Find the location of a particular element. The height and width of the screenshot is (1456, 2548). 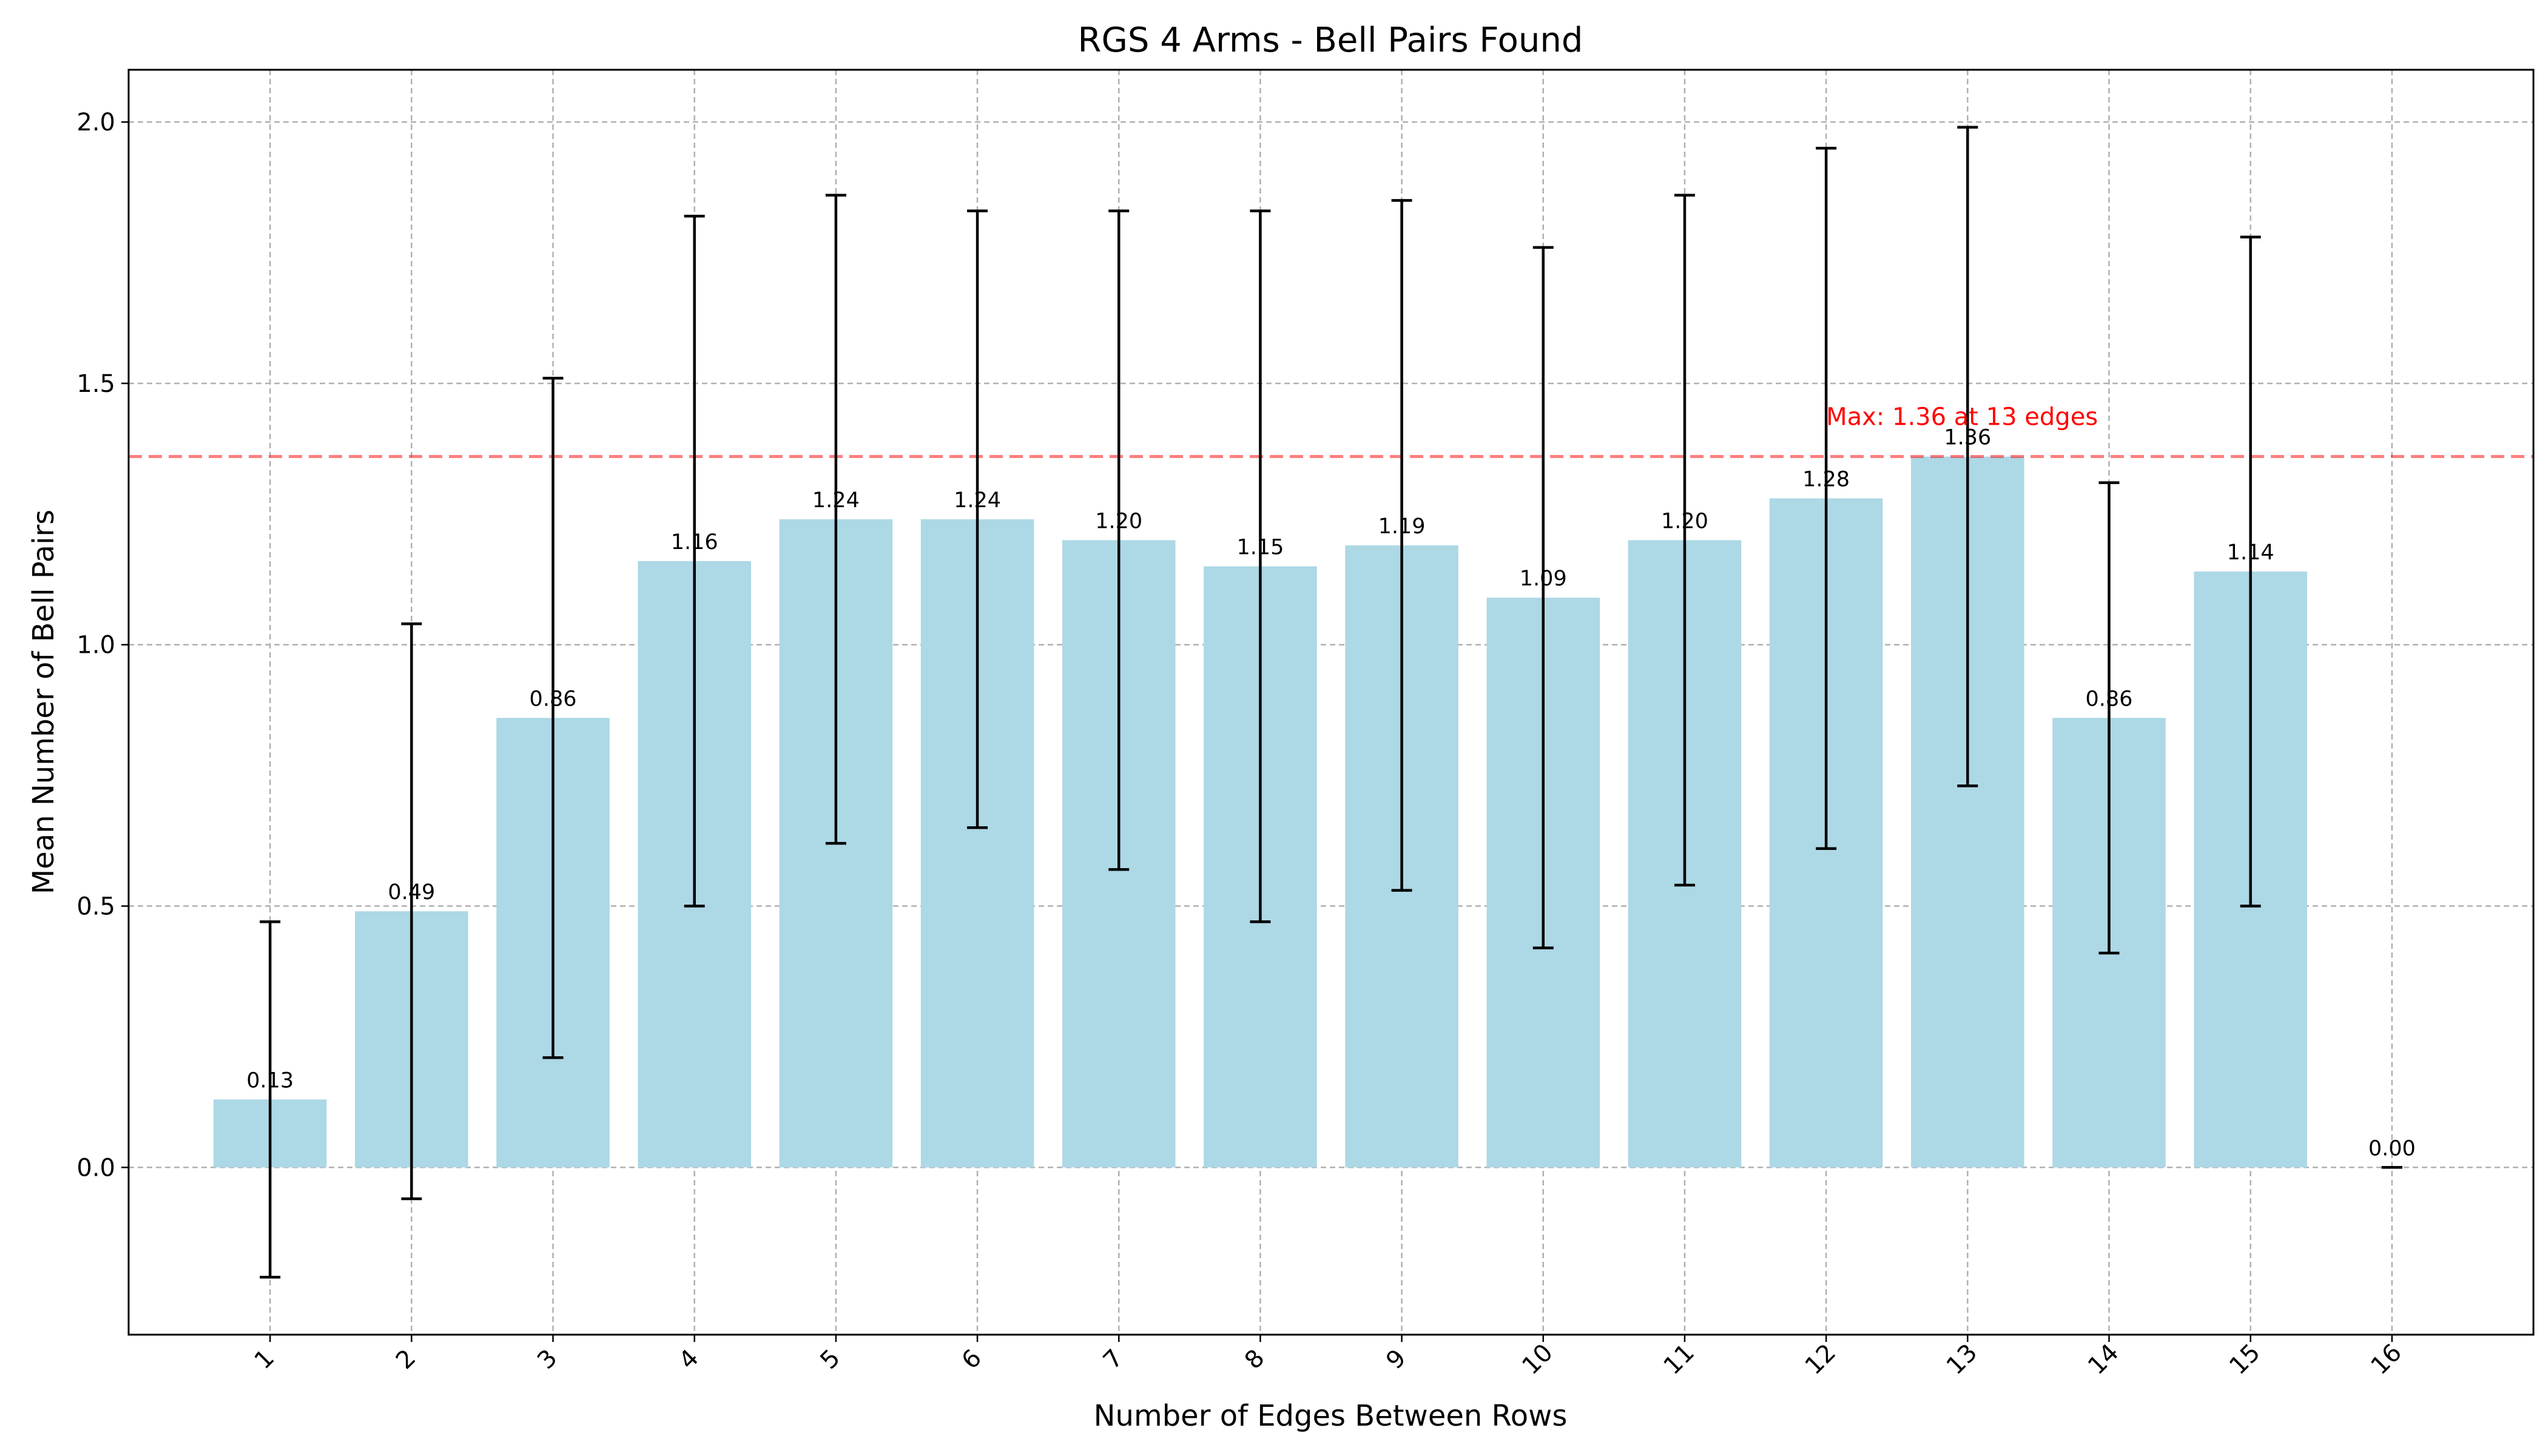

chart-title: RGS 4 Arms - Bell Pairs Found is located at coordinates (1330, 40).